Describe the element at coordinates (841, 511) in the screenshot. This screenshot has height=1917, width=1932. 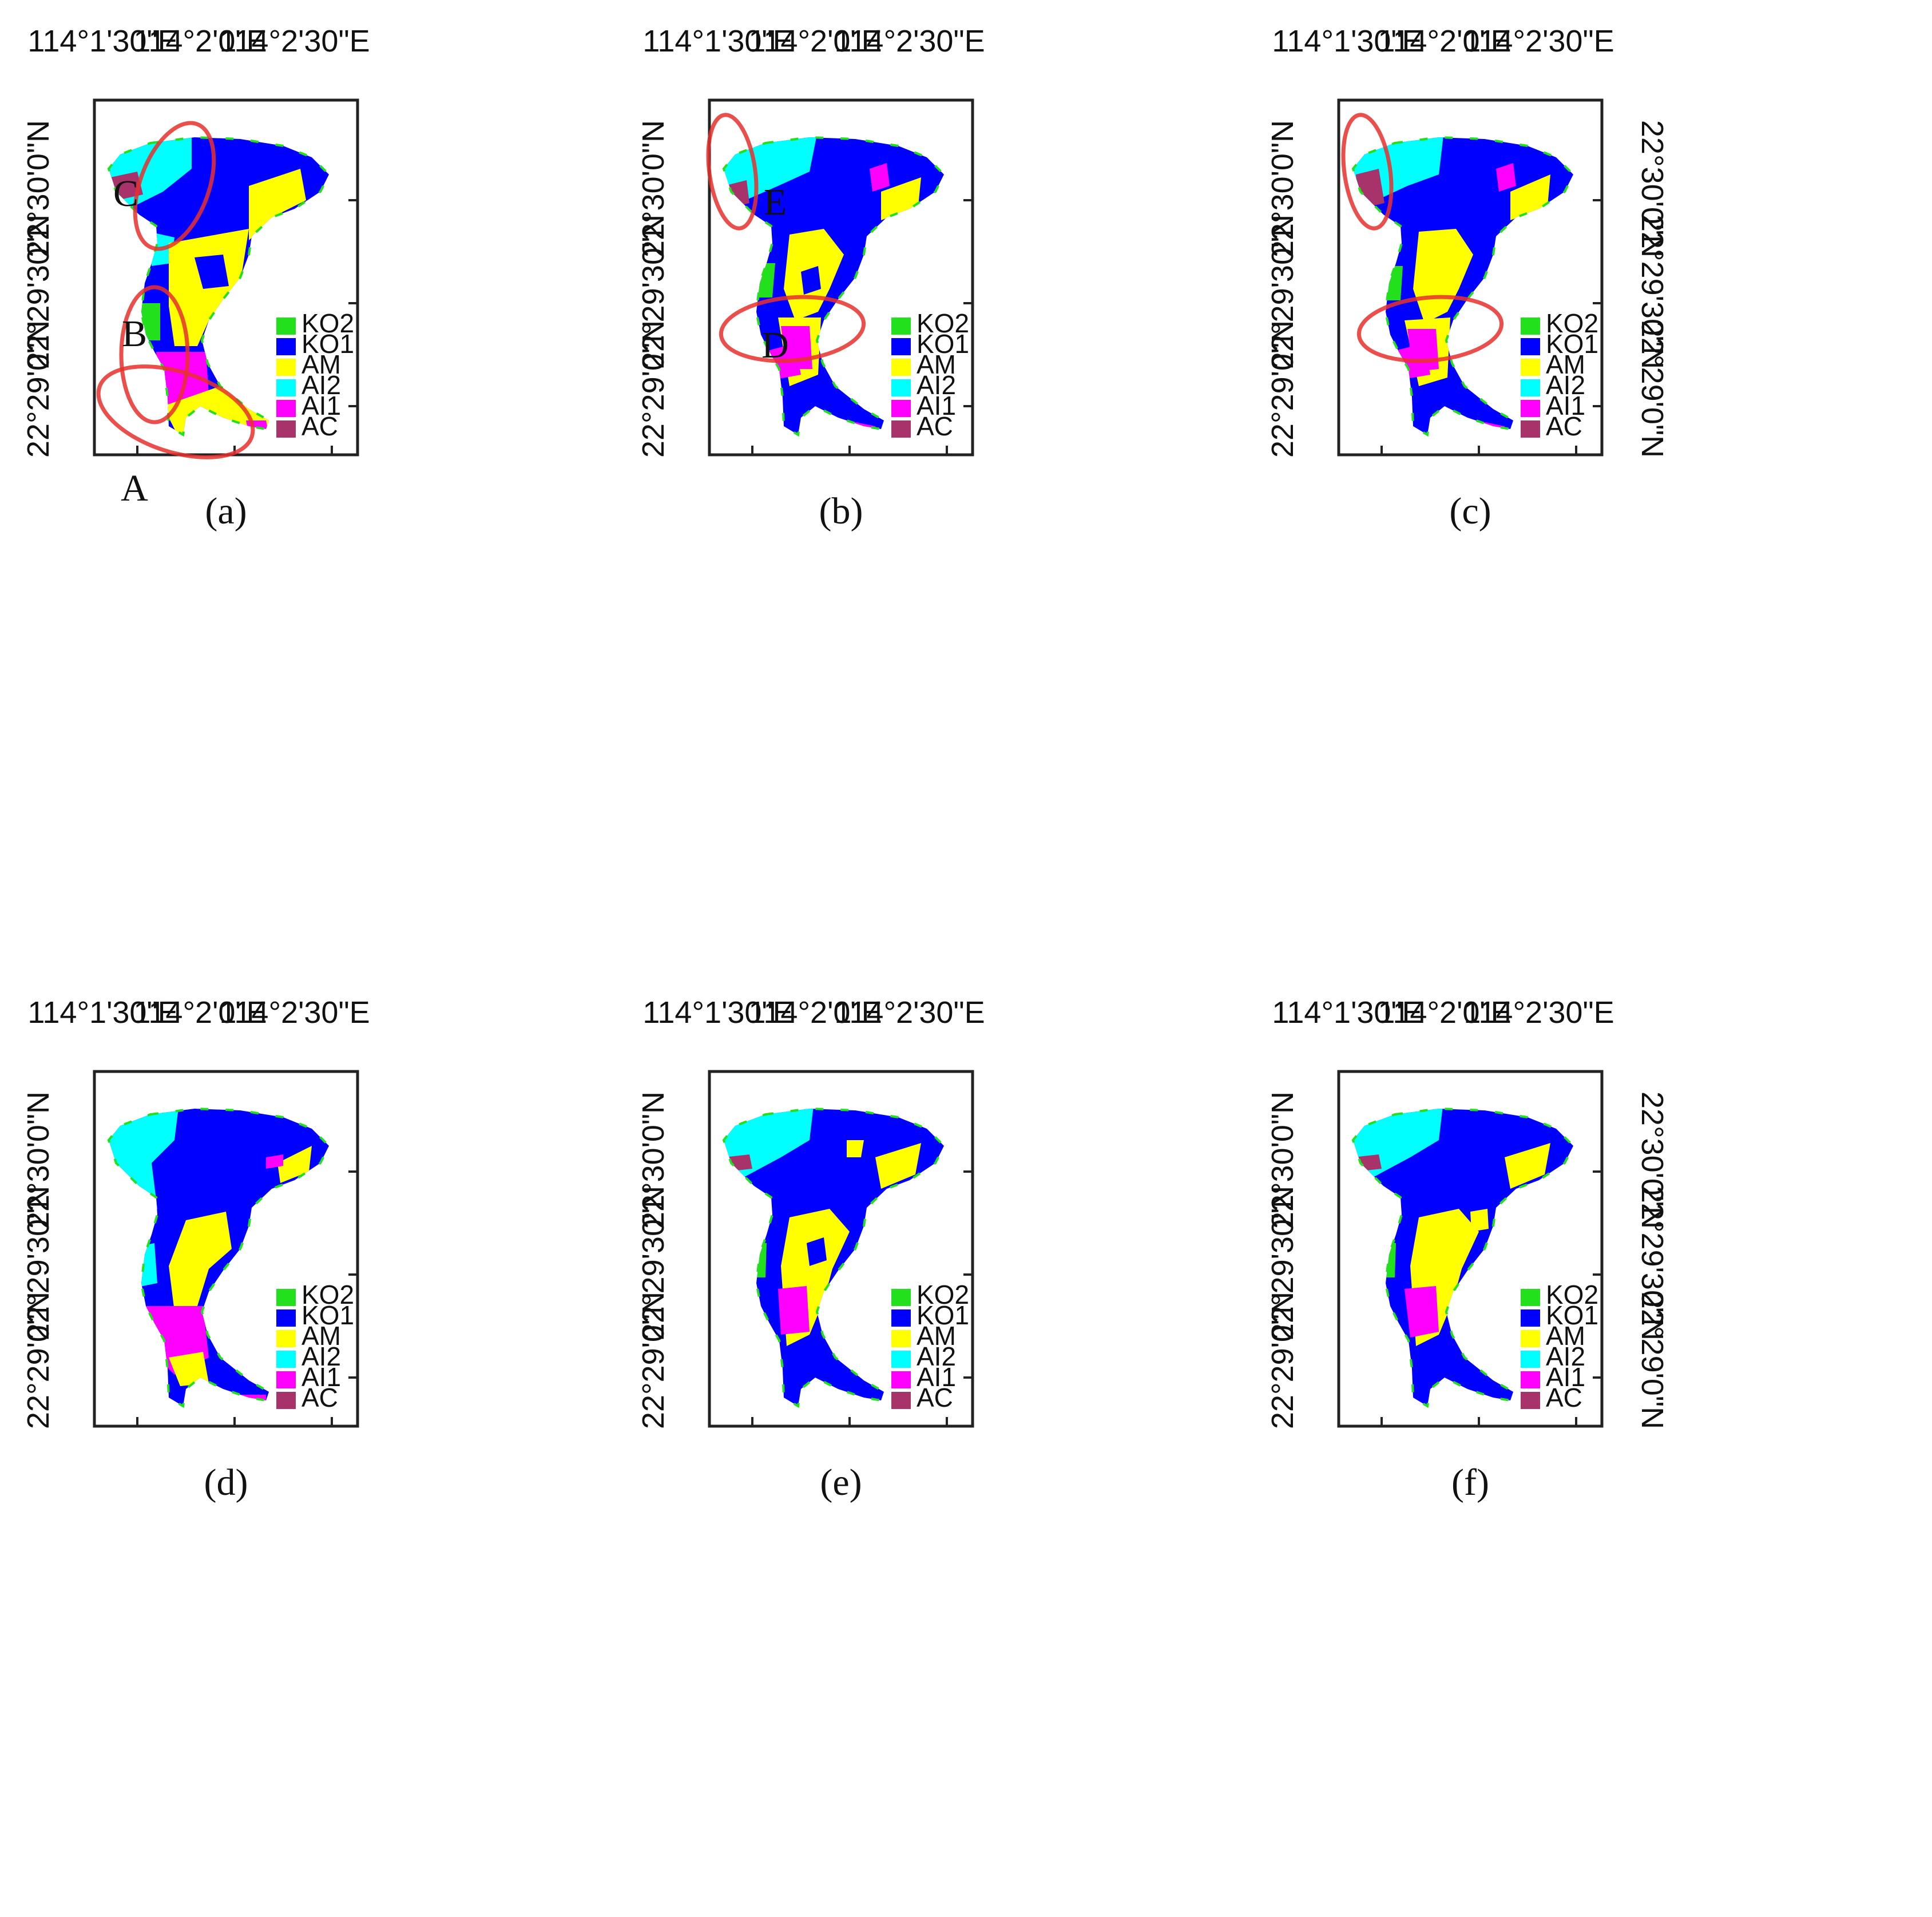
I see `panel-caption: (b)` at that location.